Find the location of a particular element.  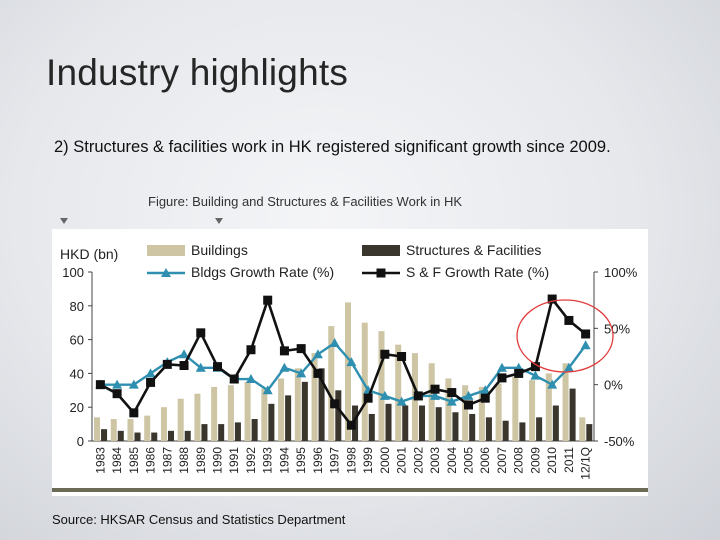

left-tick-label: 60 is located at coordinates (77, 340).